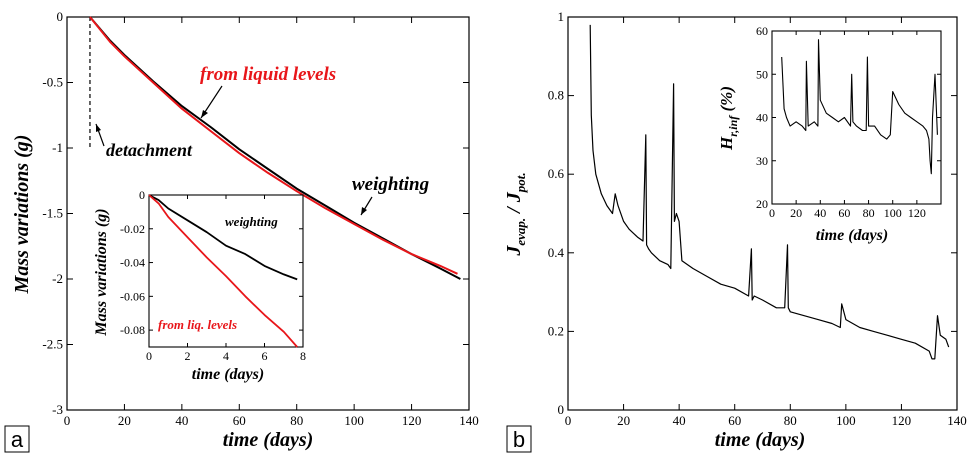 The width and height of the screenshot is (979, 456). Describe the element at coordinates (390, 184) in the screenshot. I see `annotation-weighting: weighting` at that location.